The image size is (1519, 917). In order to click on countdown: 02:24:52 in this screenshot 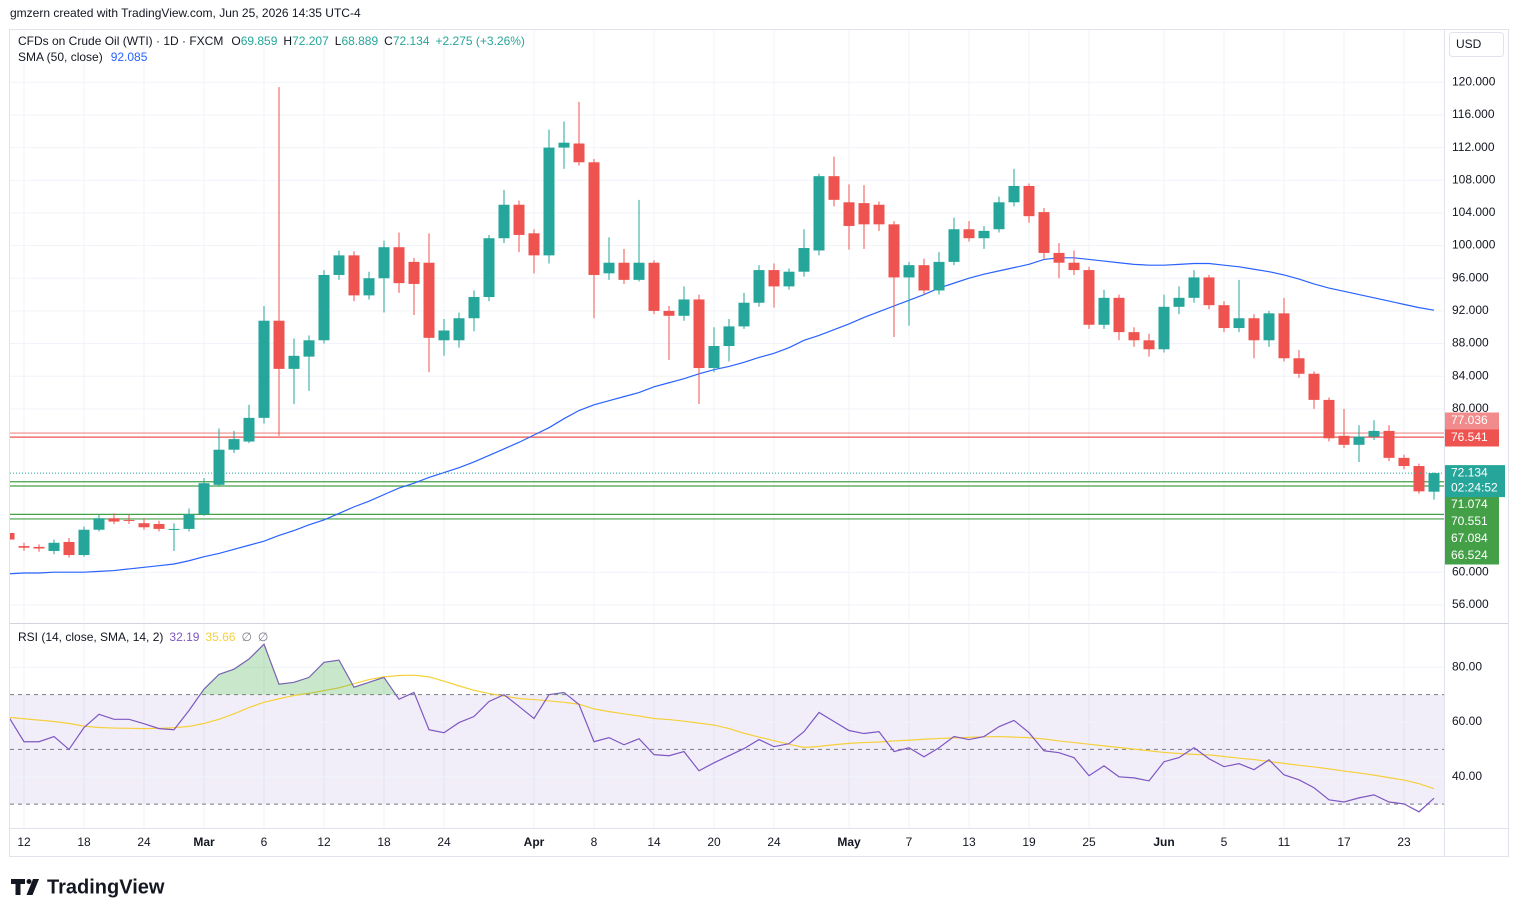, I will do `click(1474, 487)`.